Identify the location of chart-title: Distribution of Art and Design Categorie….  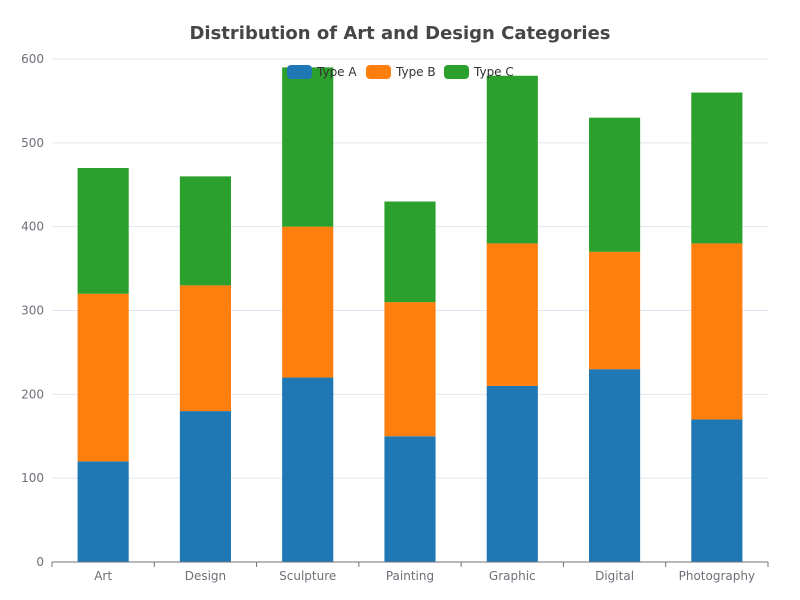
(399, 33).